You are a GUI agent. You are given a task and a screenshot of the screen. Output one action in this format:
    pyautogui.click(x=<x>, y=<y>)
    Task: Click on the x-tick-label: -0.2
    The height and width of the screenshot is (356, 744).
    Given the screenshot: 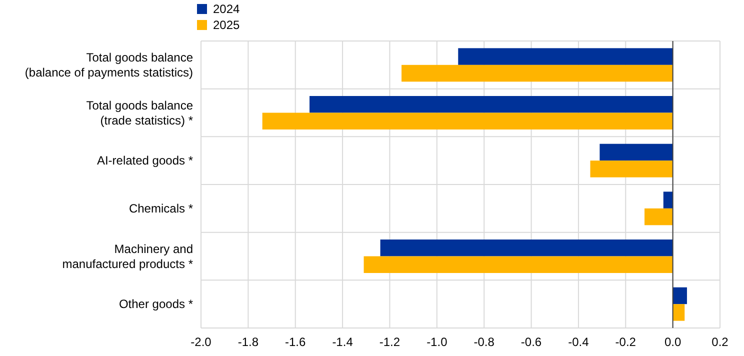 What is the action you would take?
    pyautogui.click(x=625, y=342)
    